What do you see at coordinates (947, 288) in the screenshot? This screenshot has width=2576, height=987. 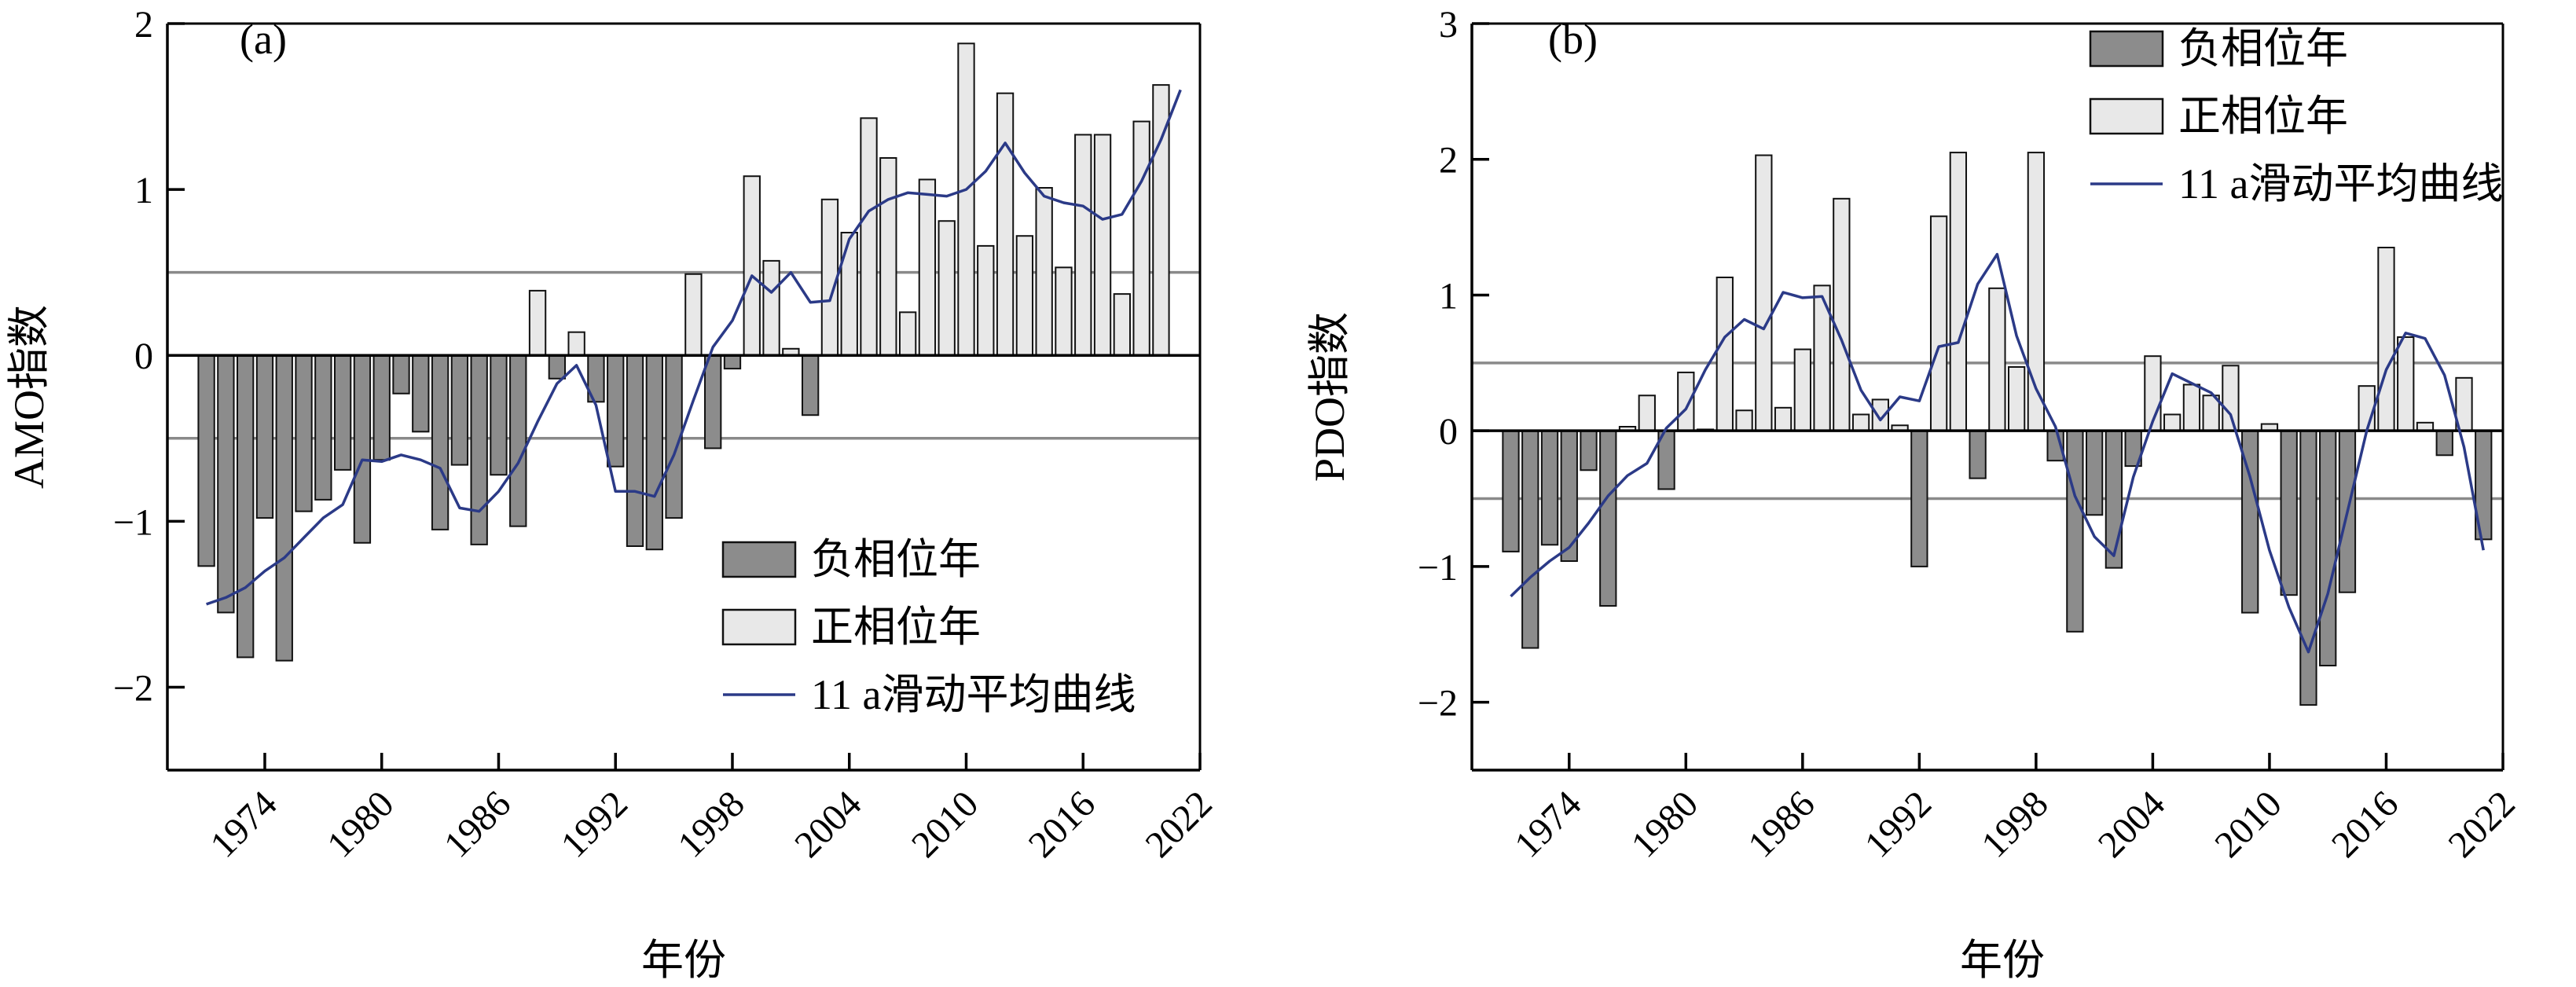 I see `positive-phase-bar-2009` at bounding box center [947, 288].